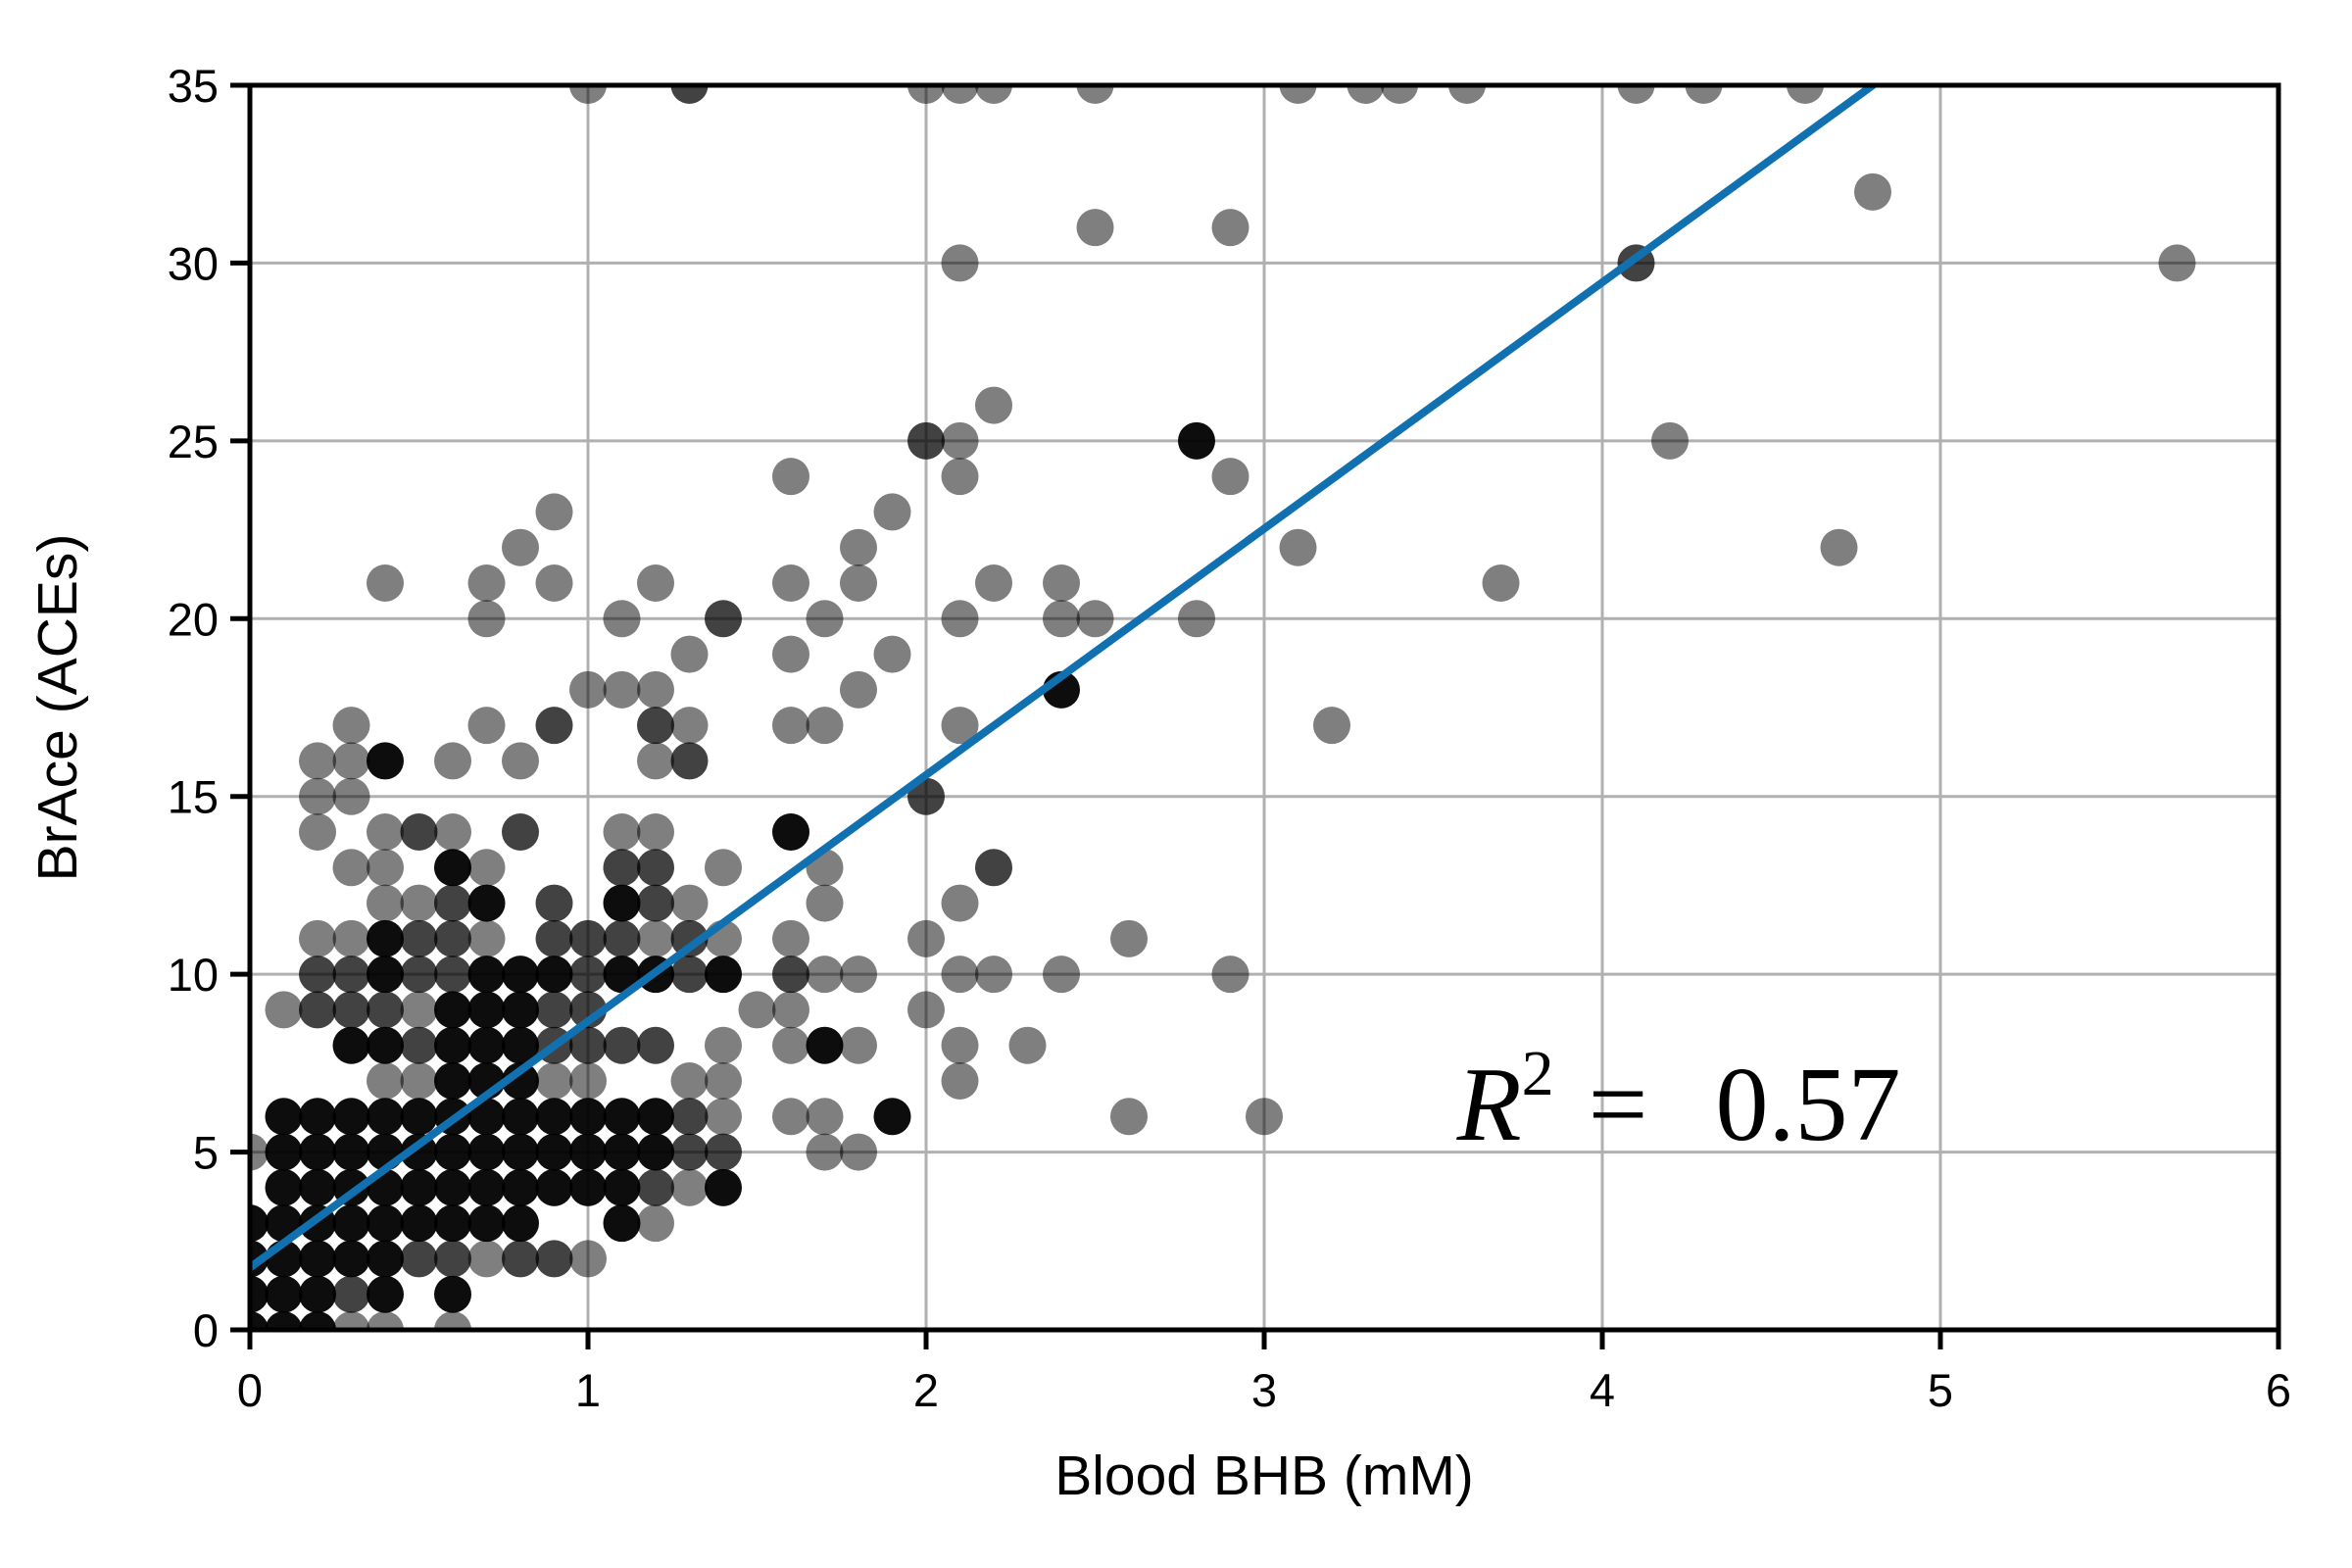  I want to click on y-axis-label: BrAce (ACEs), so click(57, 708).